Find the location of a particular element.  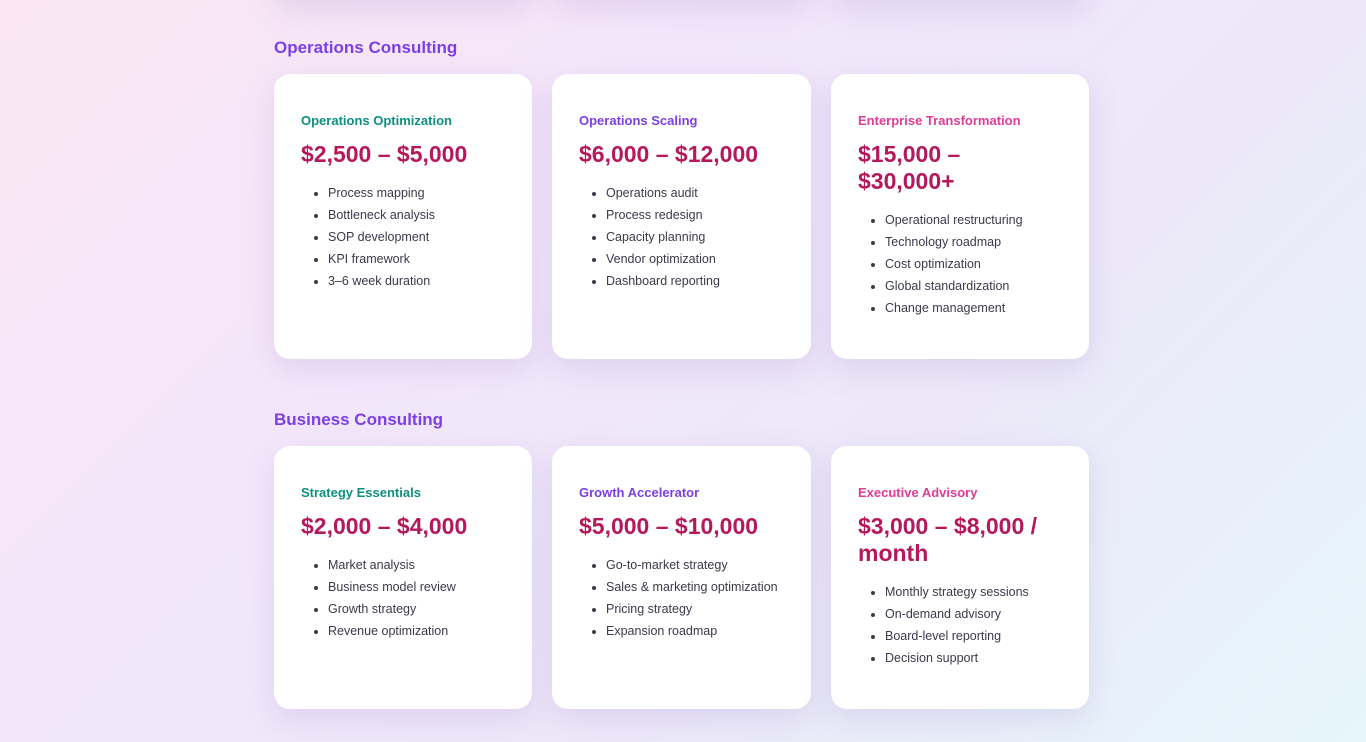

feature-item: 3–6 week duration is located at coordinates (416, 281).